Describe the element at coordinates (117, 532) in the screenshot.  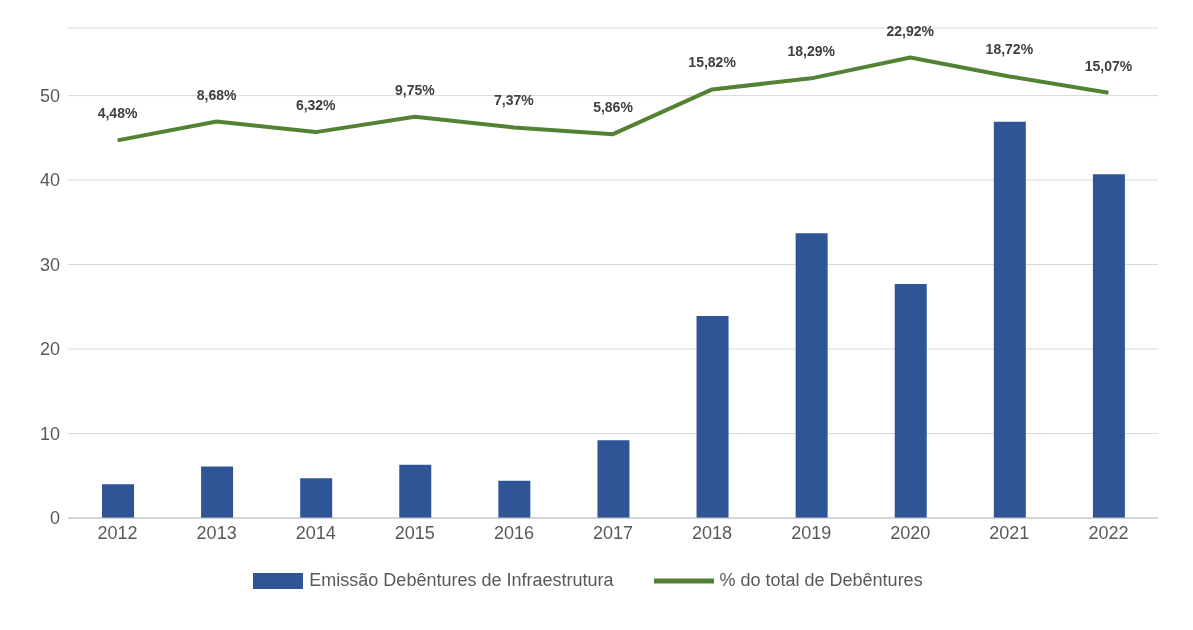
I see `x-tick-label: 2012` at that location.